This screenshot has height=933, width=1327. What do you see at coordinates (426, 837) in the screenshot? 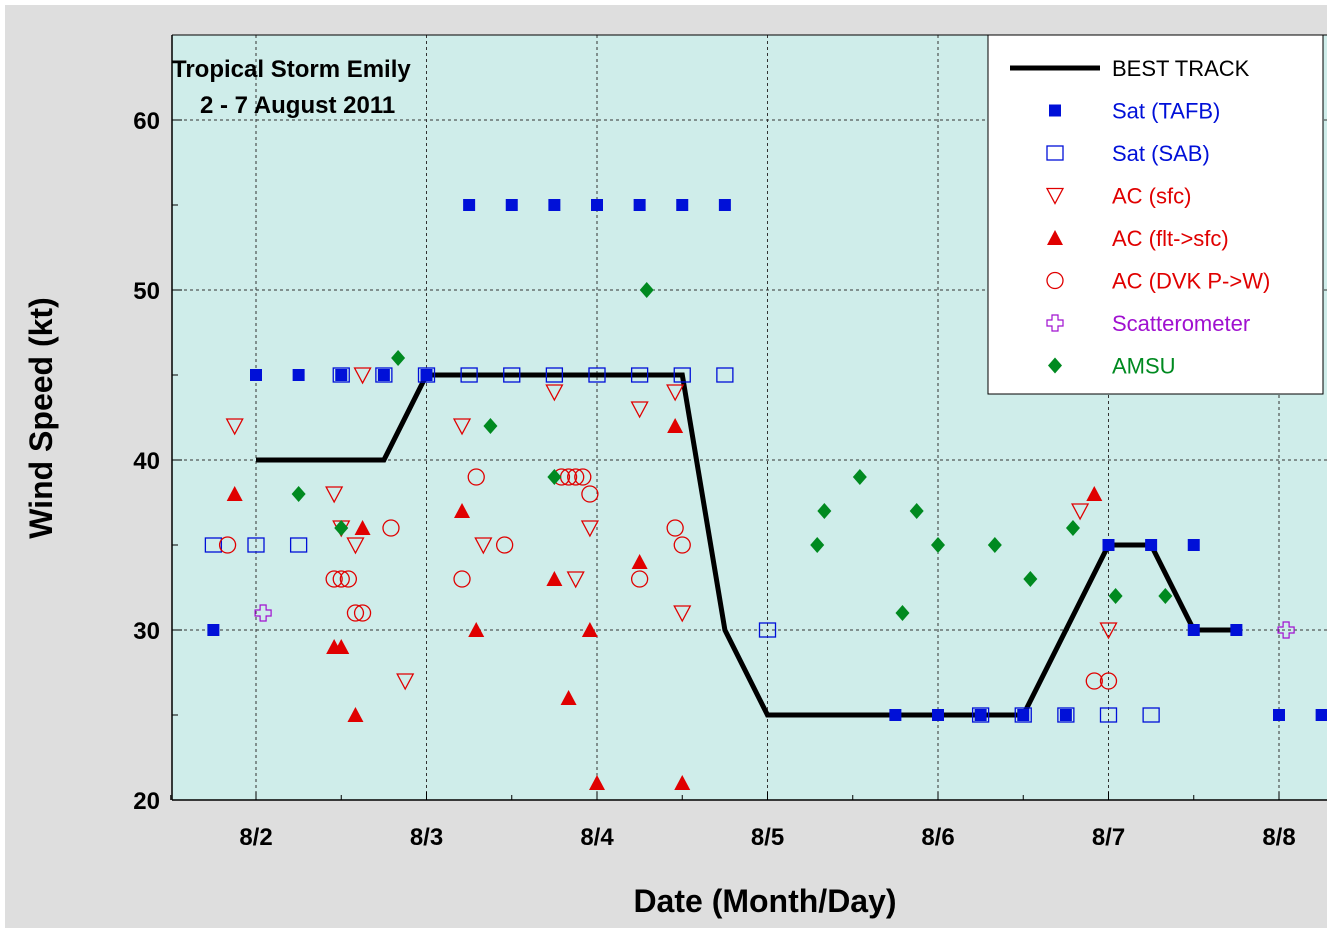
I see `x-tick-label: 8/3` at bounding box center [426, 837].